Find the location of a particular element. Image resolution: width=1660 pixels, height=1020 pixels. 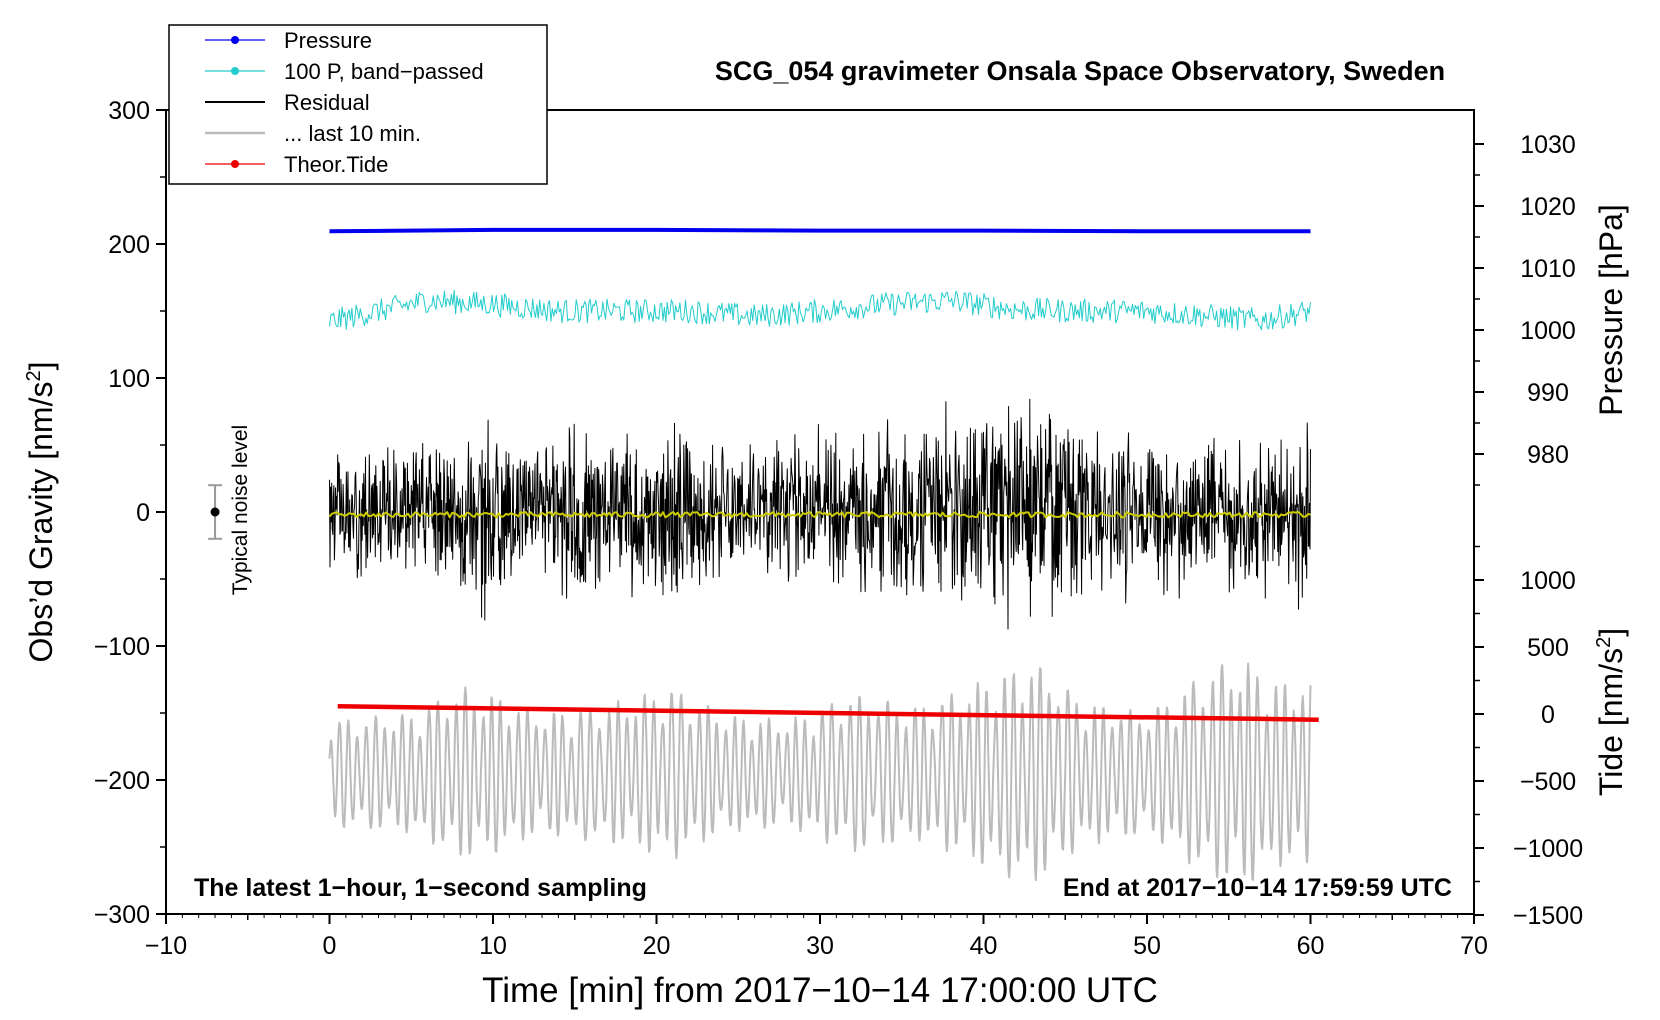

legend-marker-100-p-band-passed is located at coordinates (235, 71).